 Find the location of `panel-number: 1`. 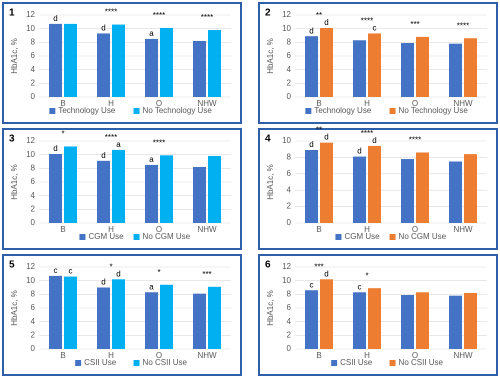

panel-number: 1 is located at coordinates (12, 13).